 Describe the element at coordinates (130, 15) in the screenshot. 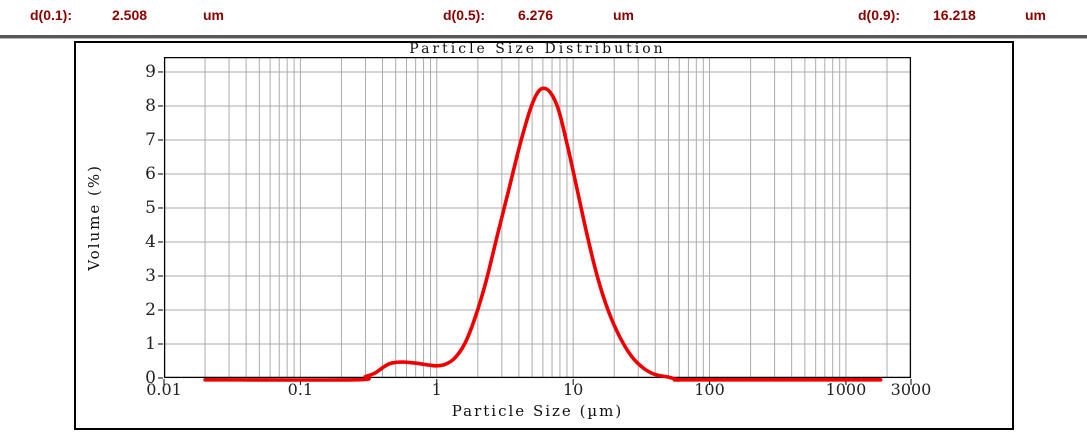

I see `d01-value: 2.508` at that location.